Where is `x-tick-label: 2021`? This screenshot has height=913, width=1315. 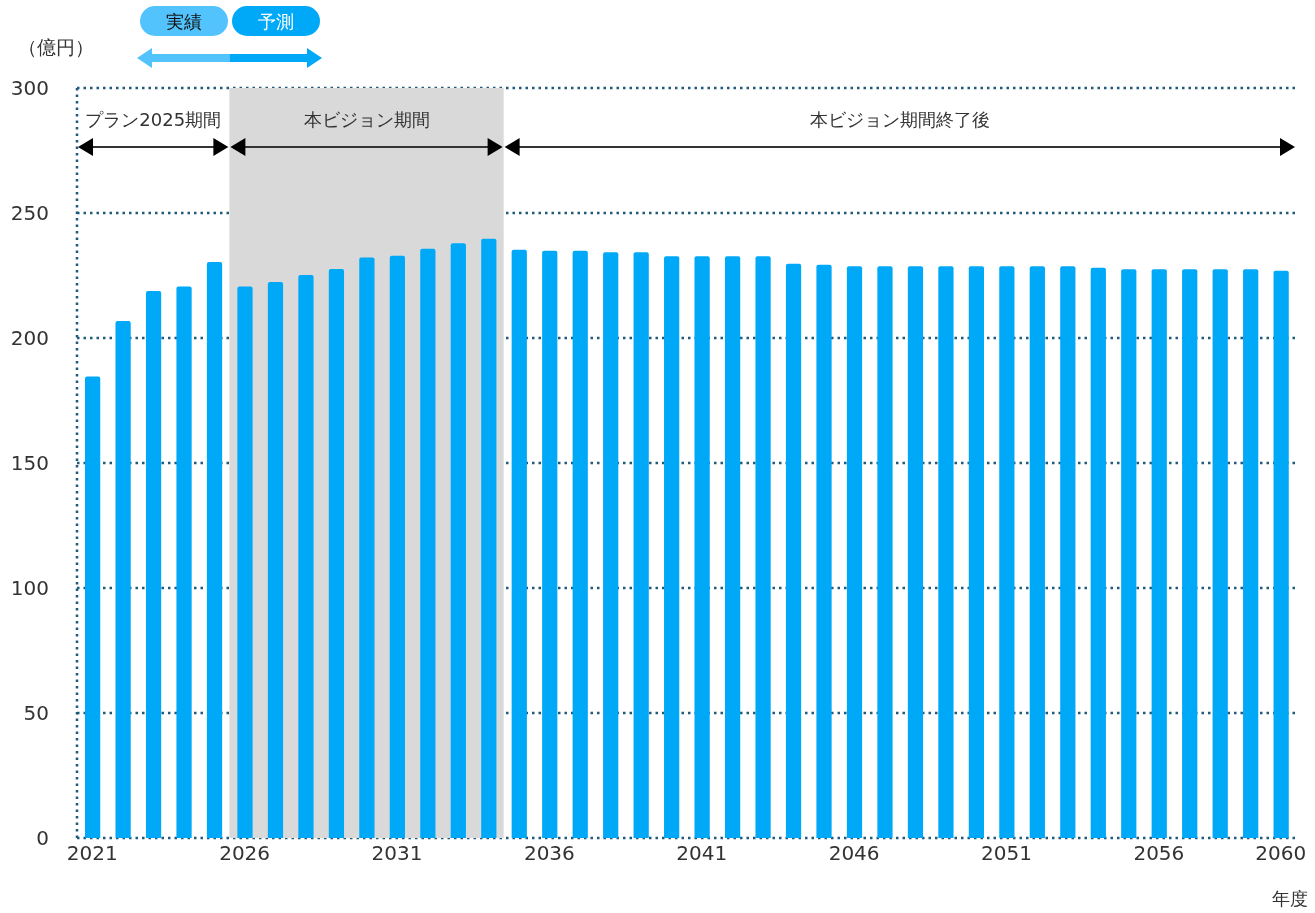 x-tick-label: 2021 is located at coordinates (92, 853).